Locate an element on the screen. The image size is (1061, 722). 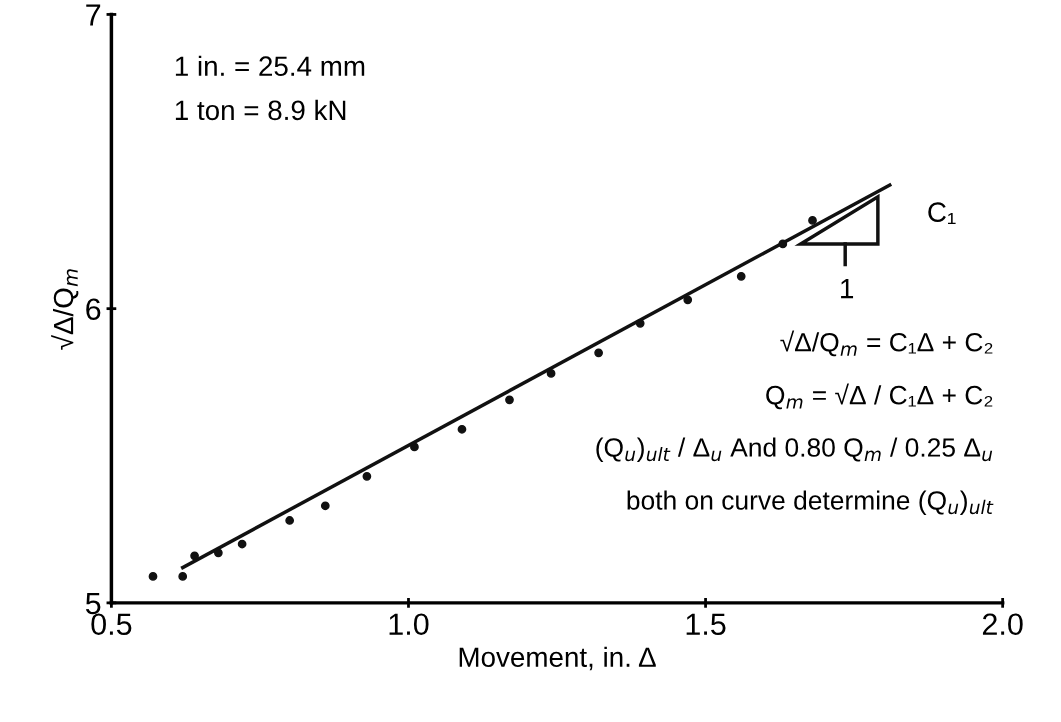
x-tick-label: 1.5 is located at coordinates (706, 624).